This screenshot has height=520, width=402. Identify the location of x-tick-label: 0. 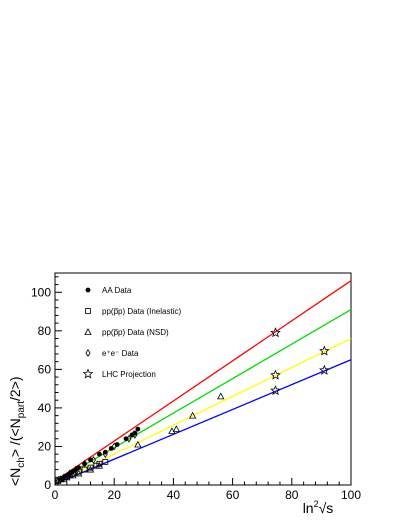
(55, 495).